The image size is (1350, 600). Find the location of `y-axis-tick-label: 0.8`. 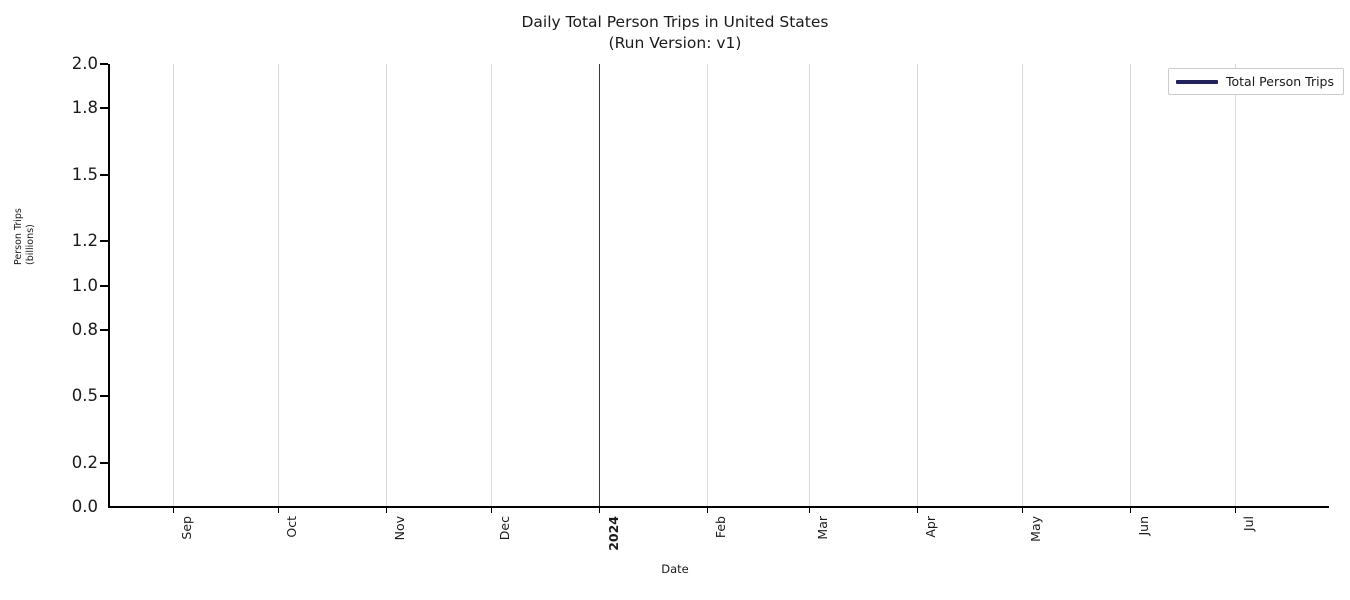

y-axis-tick-label: 0.8 is located at coordinates (84, 329).